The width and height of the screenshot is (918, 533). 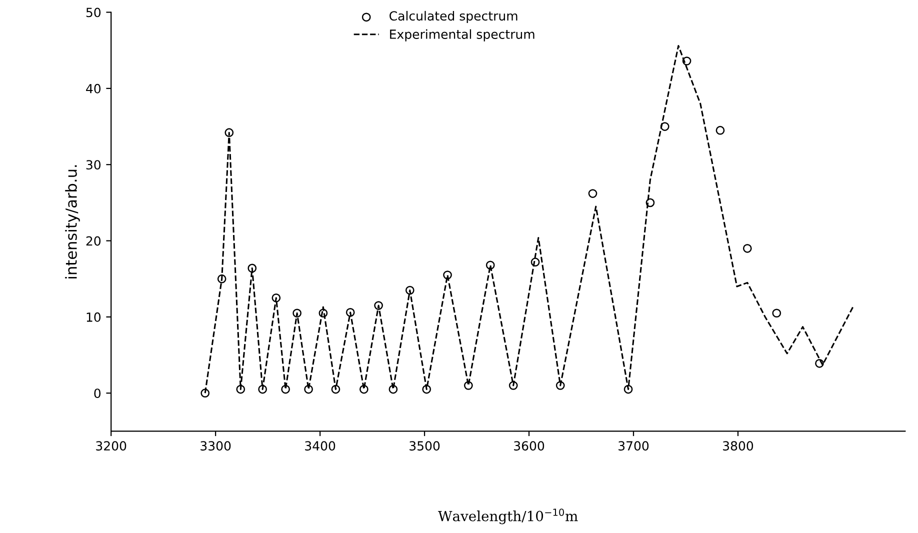 I want to click on x-tick-label: 3300, so click(x=215, y=446).